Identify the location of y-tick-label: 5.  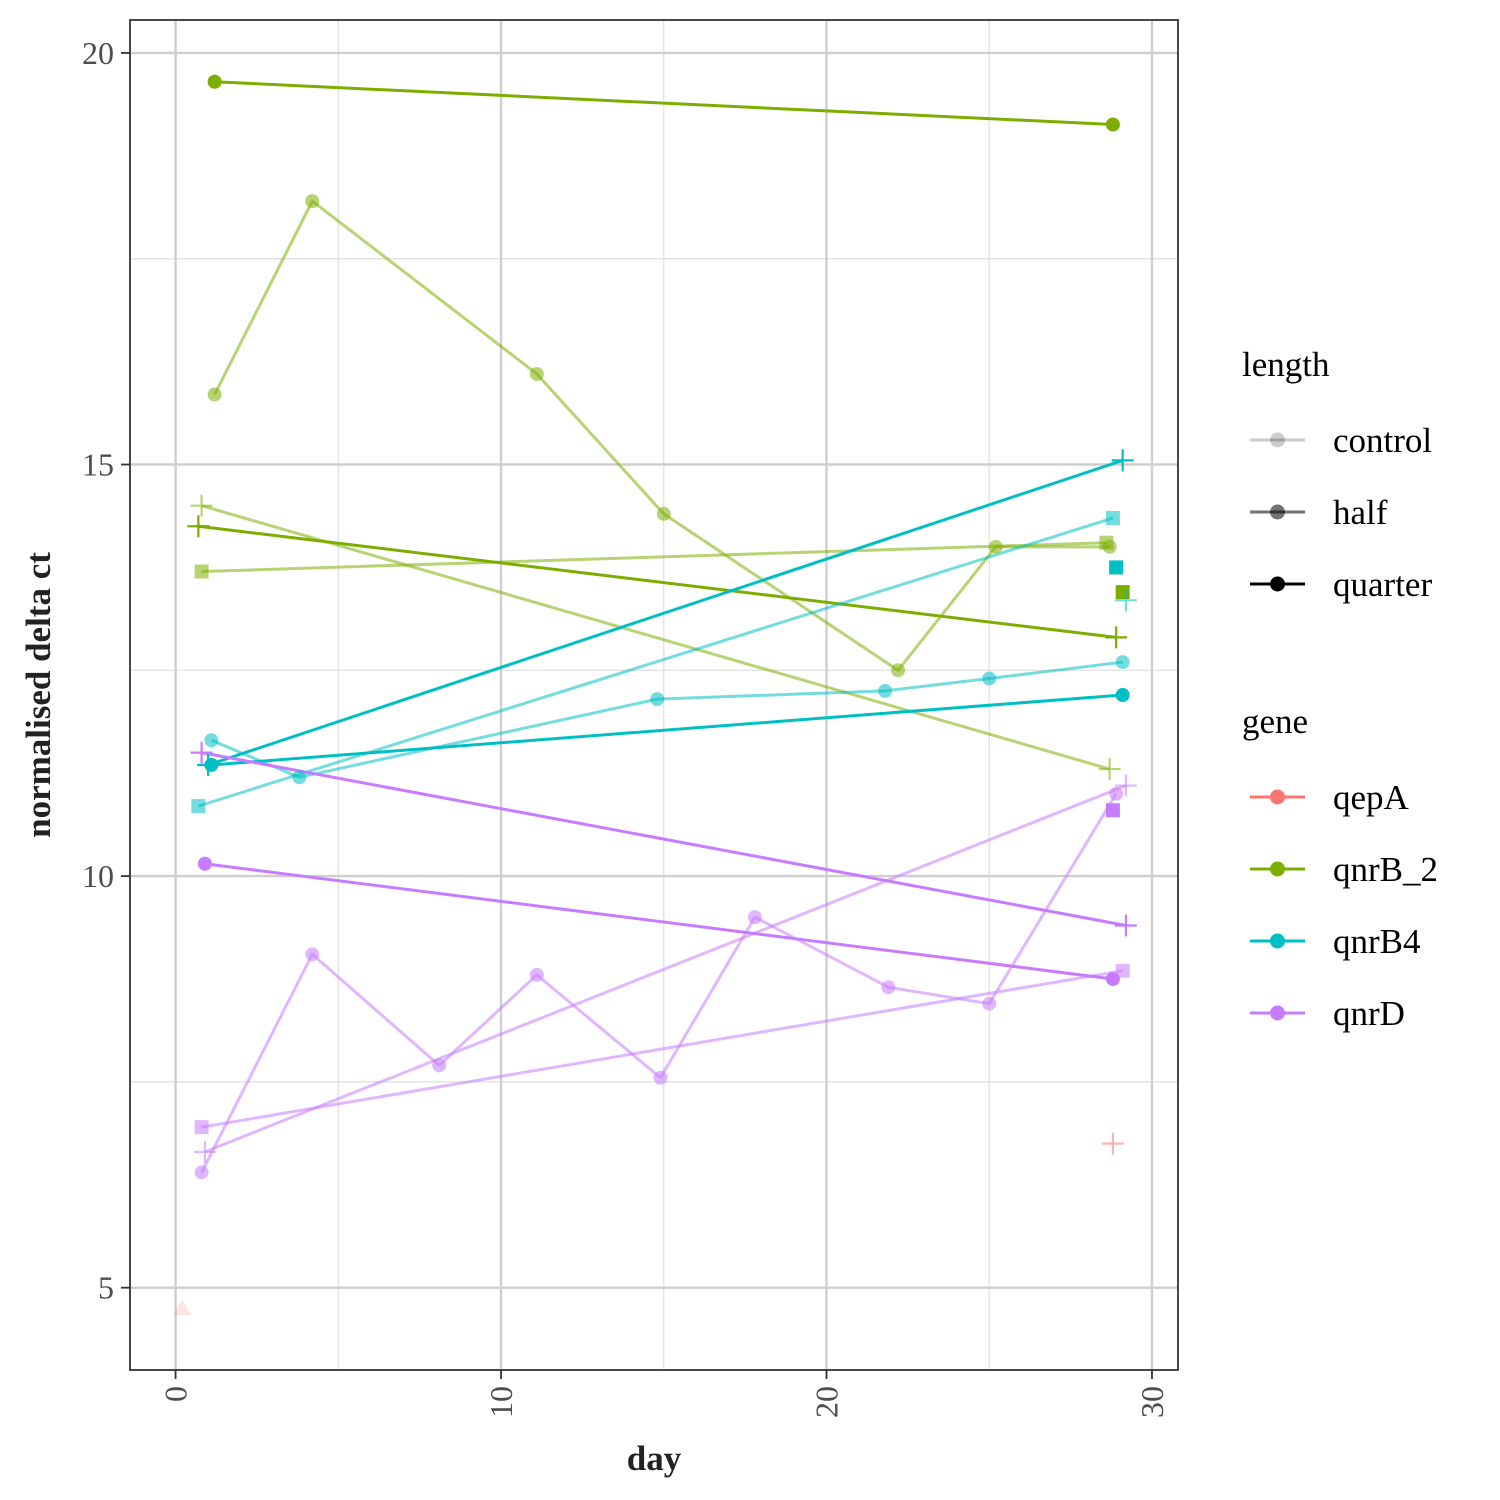
(106, 1288).